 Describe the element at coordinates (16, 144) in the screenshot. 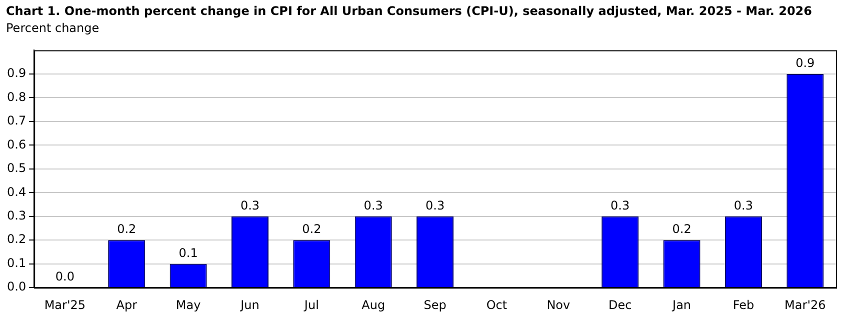

I see `y-tick-label: 0.6` at that location.